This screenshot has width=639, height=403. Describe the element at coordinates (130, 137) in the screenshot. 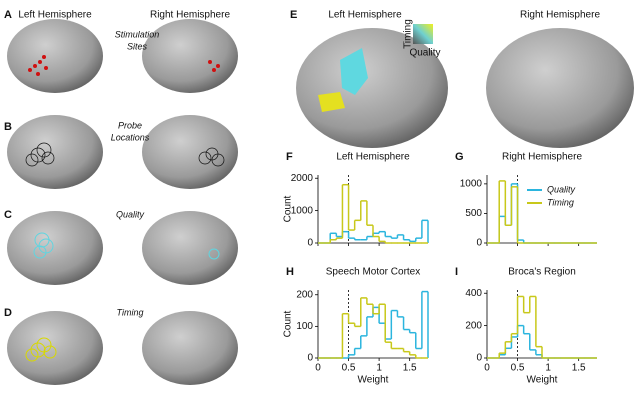

I see `annotation: Locations` at that location.